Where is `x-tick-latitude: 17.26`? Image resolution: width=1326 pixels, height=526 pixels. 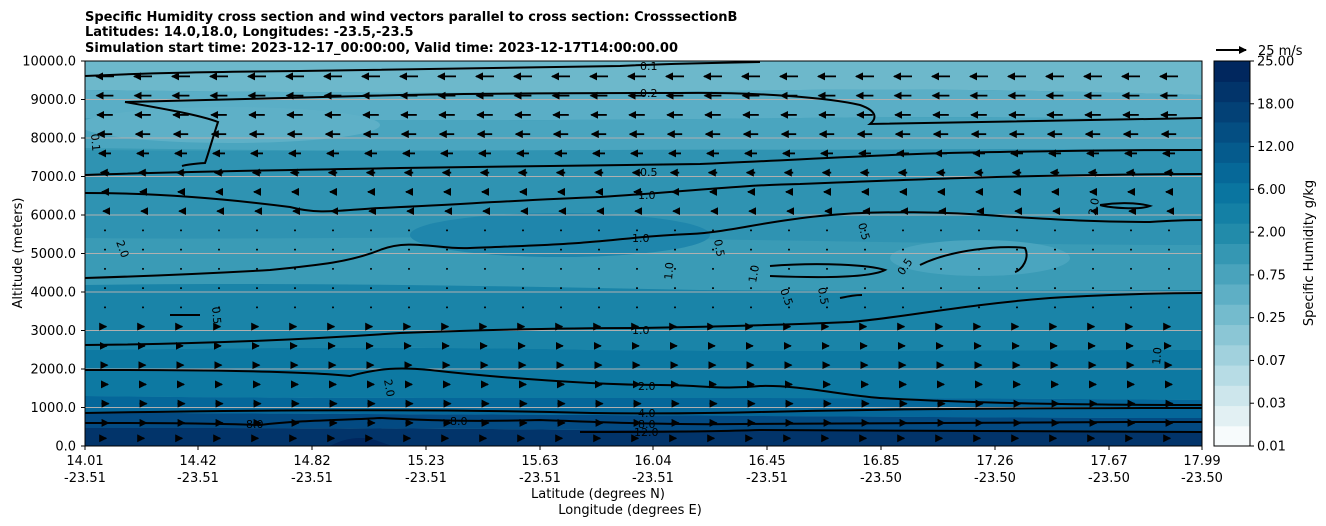 x-tick-latitude: 17.26 is located at coordinates (994, 461).